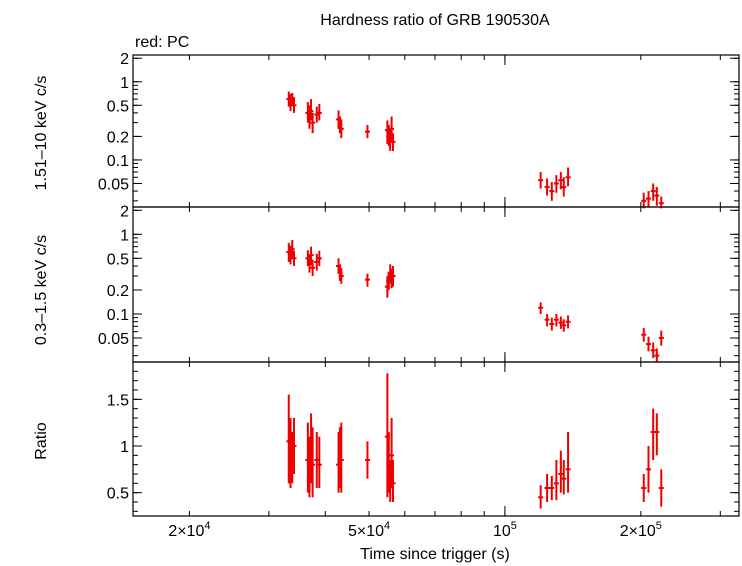 The width and height of the screenshot is (742, 566). What do you see at coordinates (435, 20) in the screenshot?
I see `chart-title: Hardness ratio of GRB 190530A` at bounding box center [435, 20].